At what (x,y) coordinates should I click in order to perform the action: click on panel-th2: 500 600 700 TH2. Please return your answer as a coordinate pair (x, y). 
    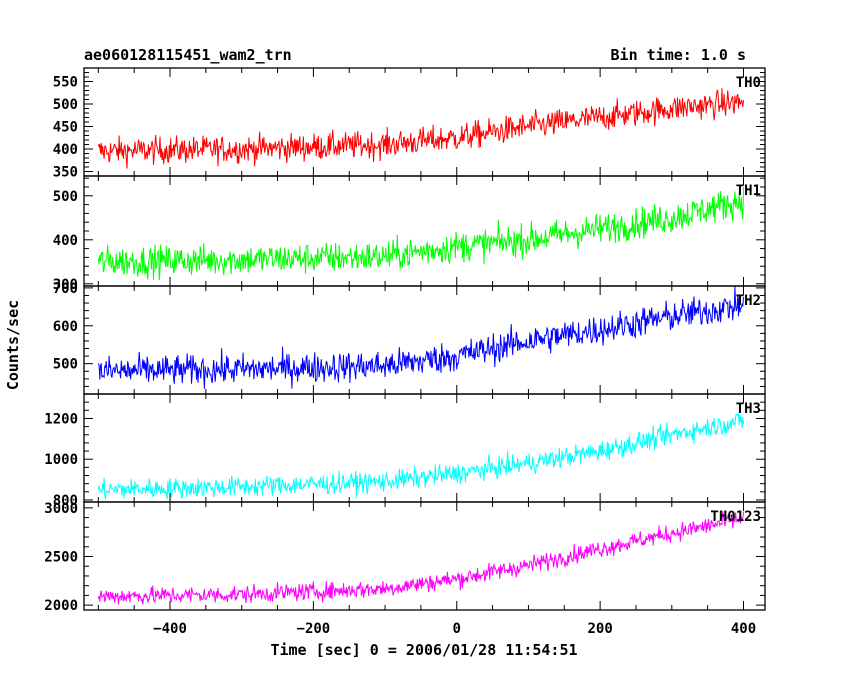
    Looking at the image, I should click on (409, 338).